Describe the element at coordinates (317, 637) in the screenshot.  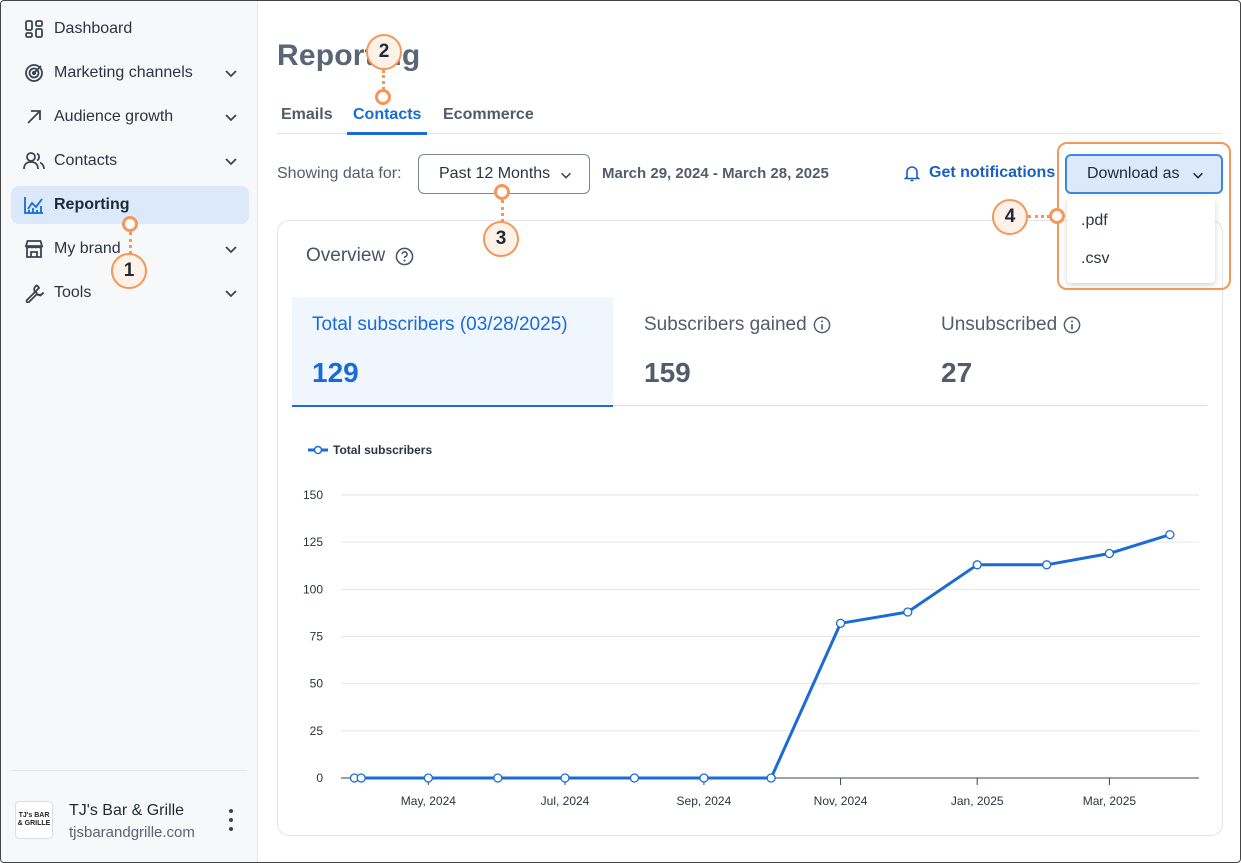
I see `y-tick-label: 75` at that location.